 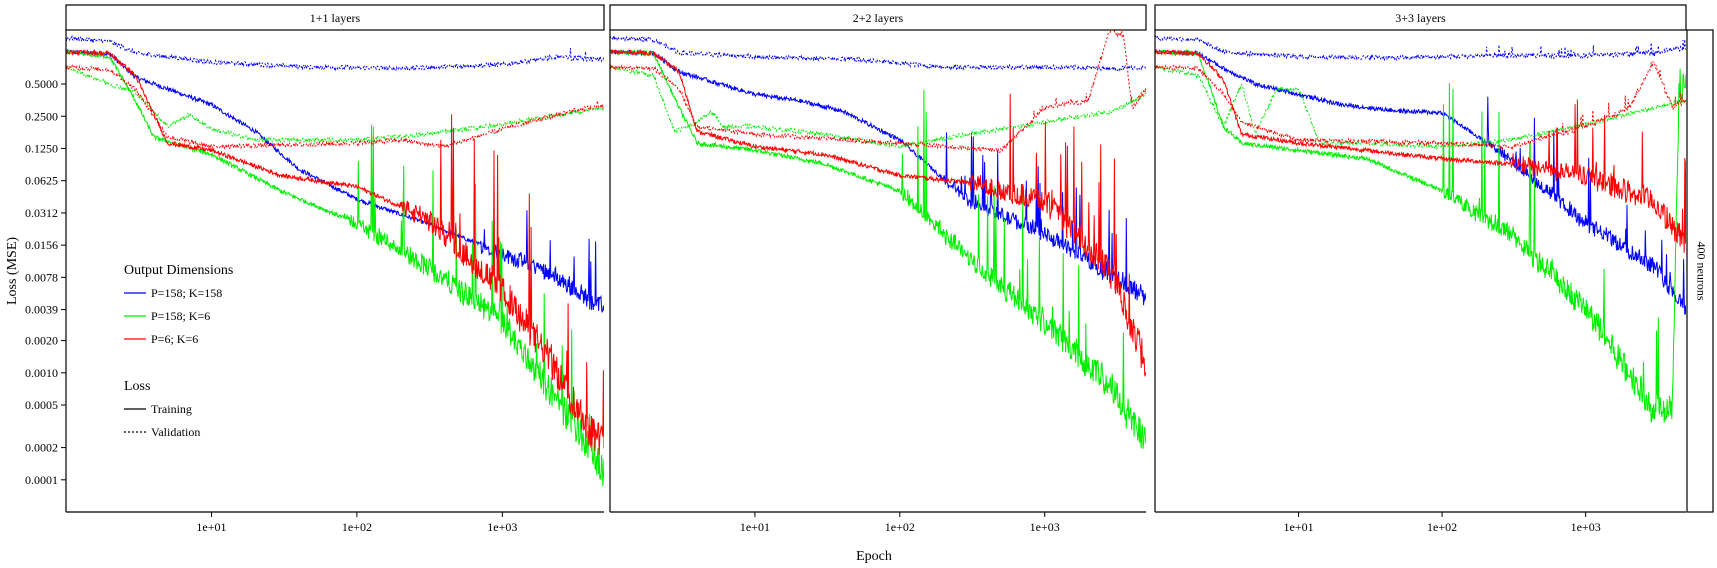 I want to click on y-tick-label: 0.0010, so click(x=41, y=373).